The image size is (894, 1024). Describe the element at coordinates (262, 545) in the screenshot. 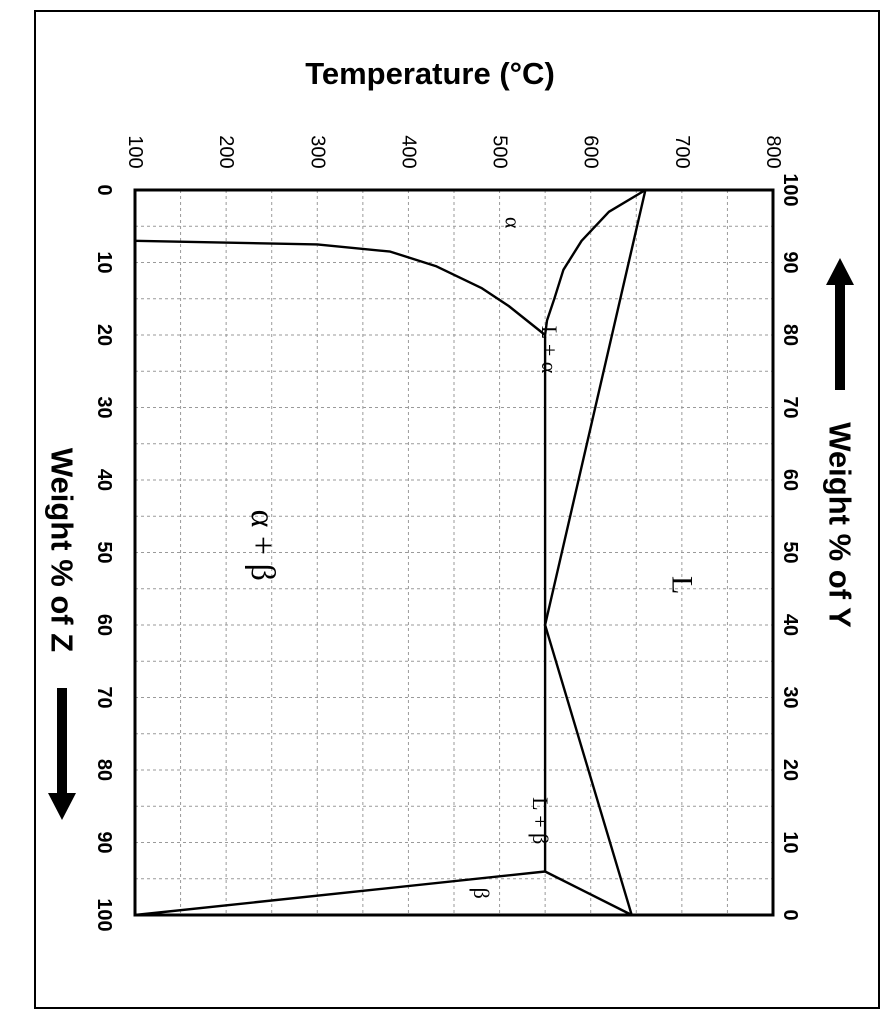

I see `phase-region-label: α + β` at that location.